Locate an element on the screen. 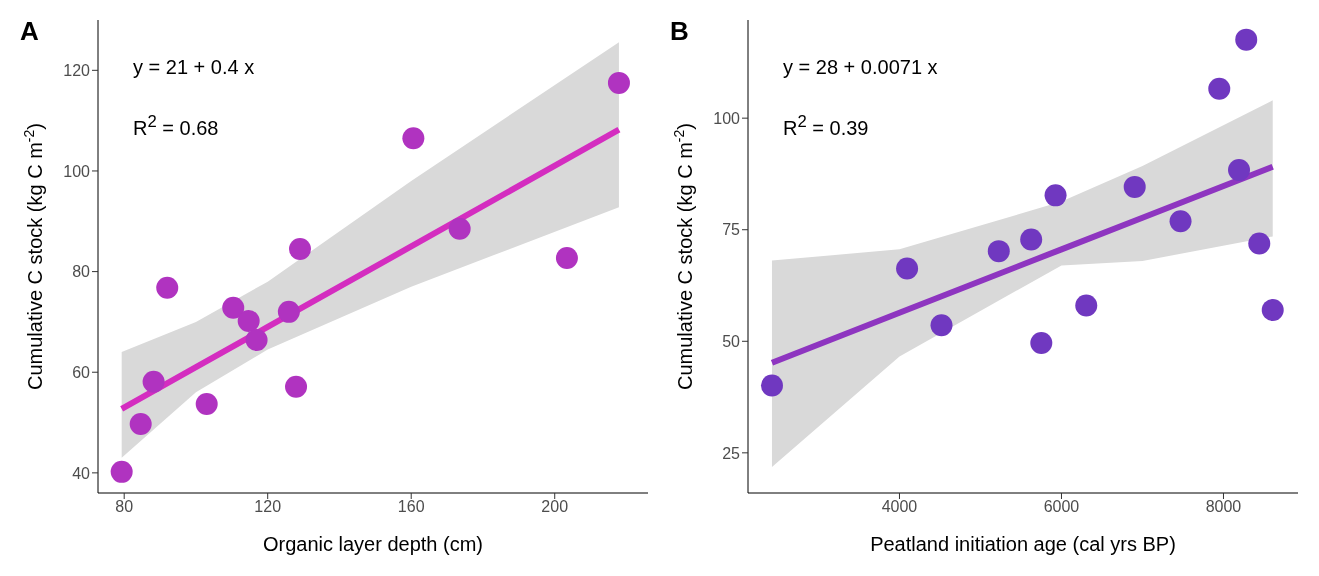 Image resolution: width=1319 pixels, height=576 pixels. x-tick-label: 200 is located at coordinates (555, 507).